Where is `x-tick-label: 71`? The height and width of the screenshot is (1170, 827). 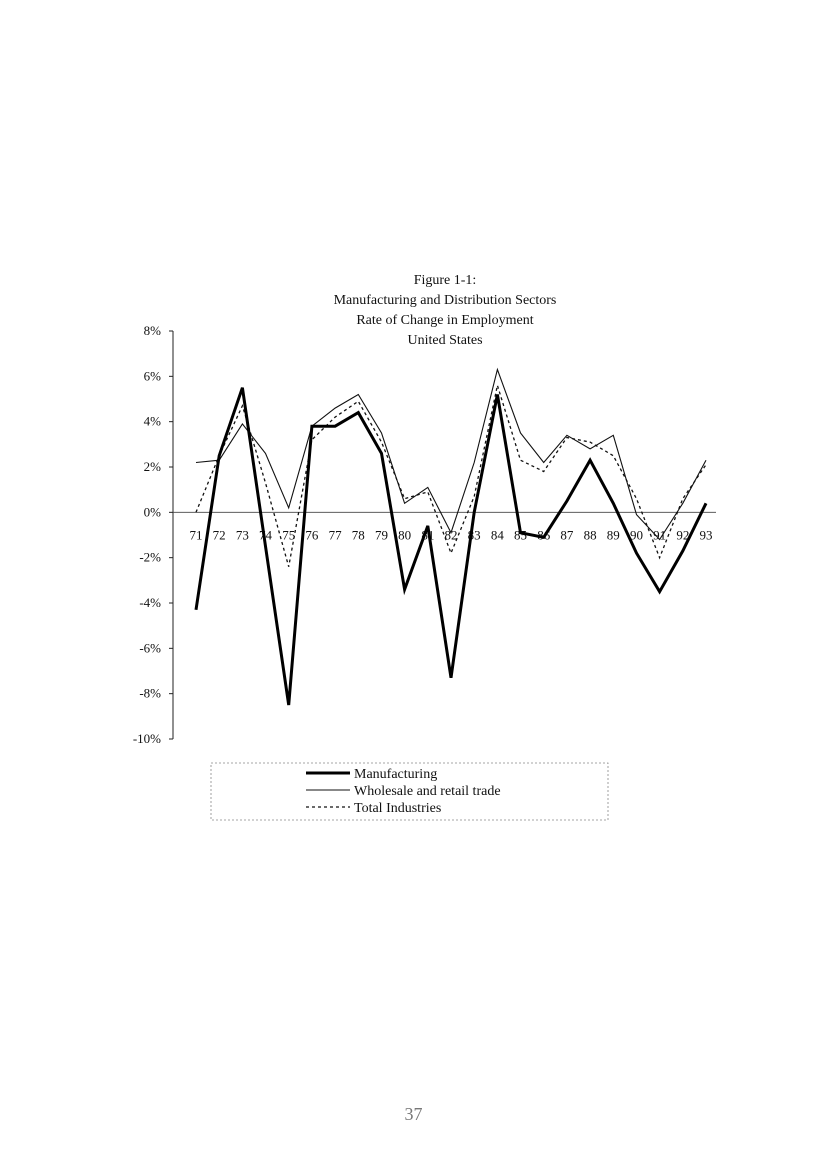 x-tick-label: 71 is located at coordinates (196, 534).